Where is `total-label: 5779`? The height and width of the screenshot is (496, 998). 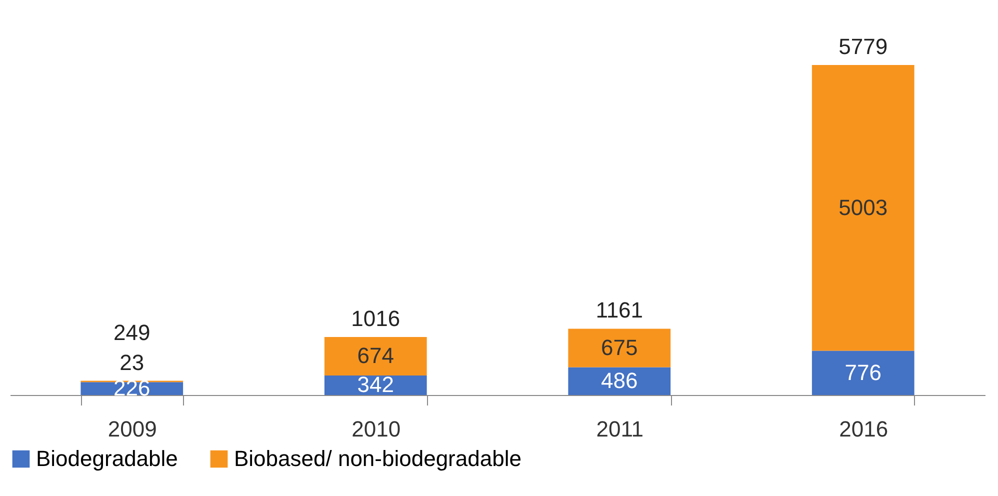 total-label: 5779 is located at coordinates (863, 46).